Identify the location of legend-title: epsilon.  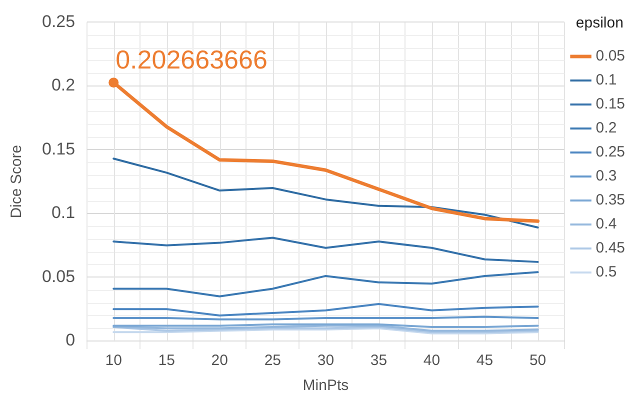
(600, 23).